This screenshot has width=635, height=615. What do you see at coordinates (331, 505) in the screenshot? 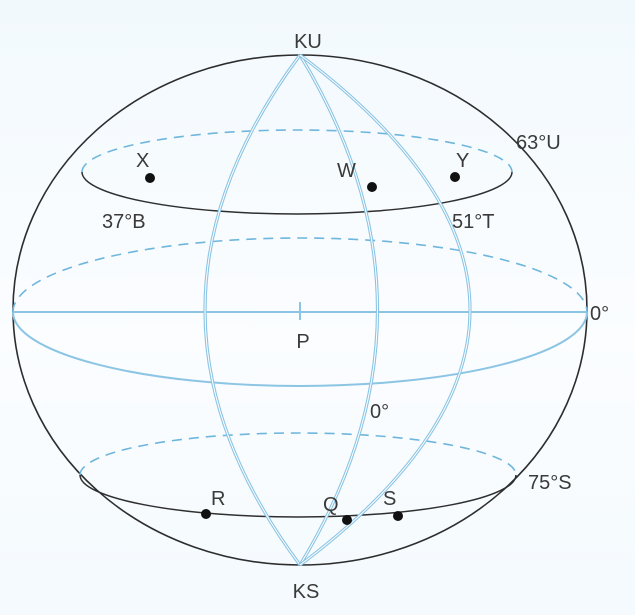
I see `point-q-label: Q` at bounding box center [331, 505].